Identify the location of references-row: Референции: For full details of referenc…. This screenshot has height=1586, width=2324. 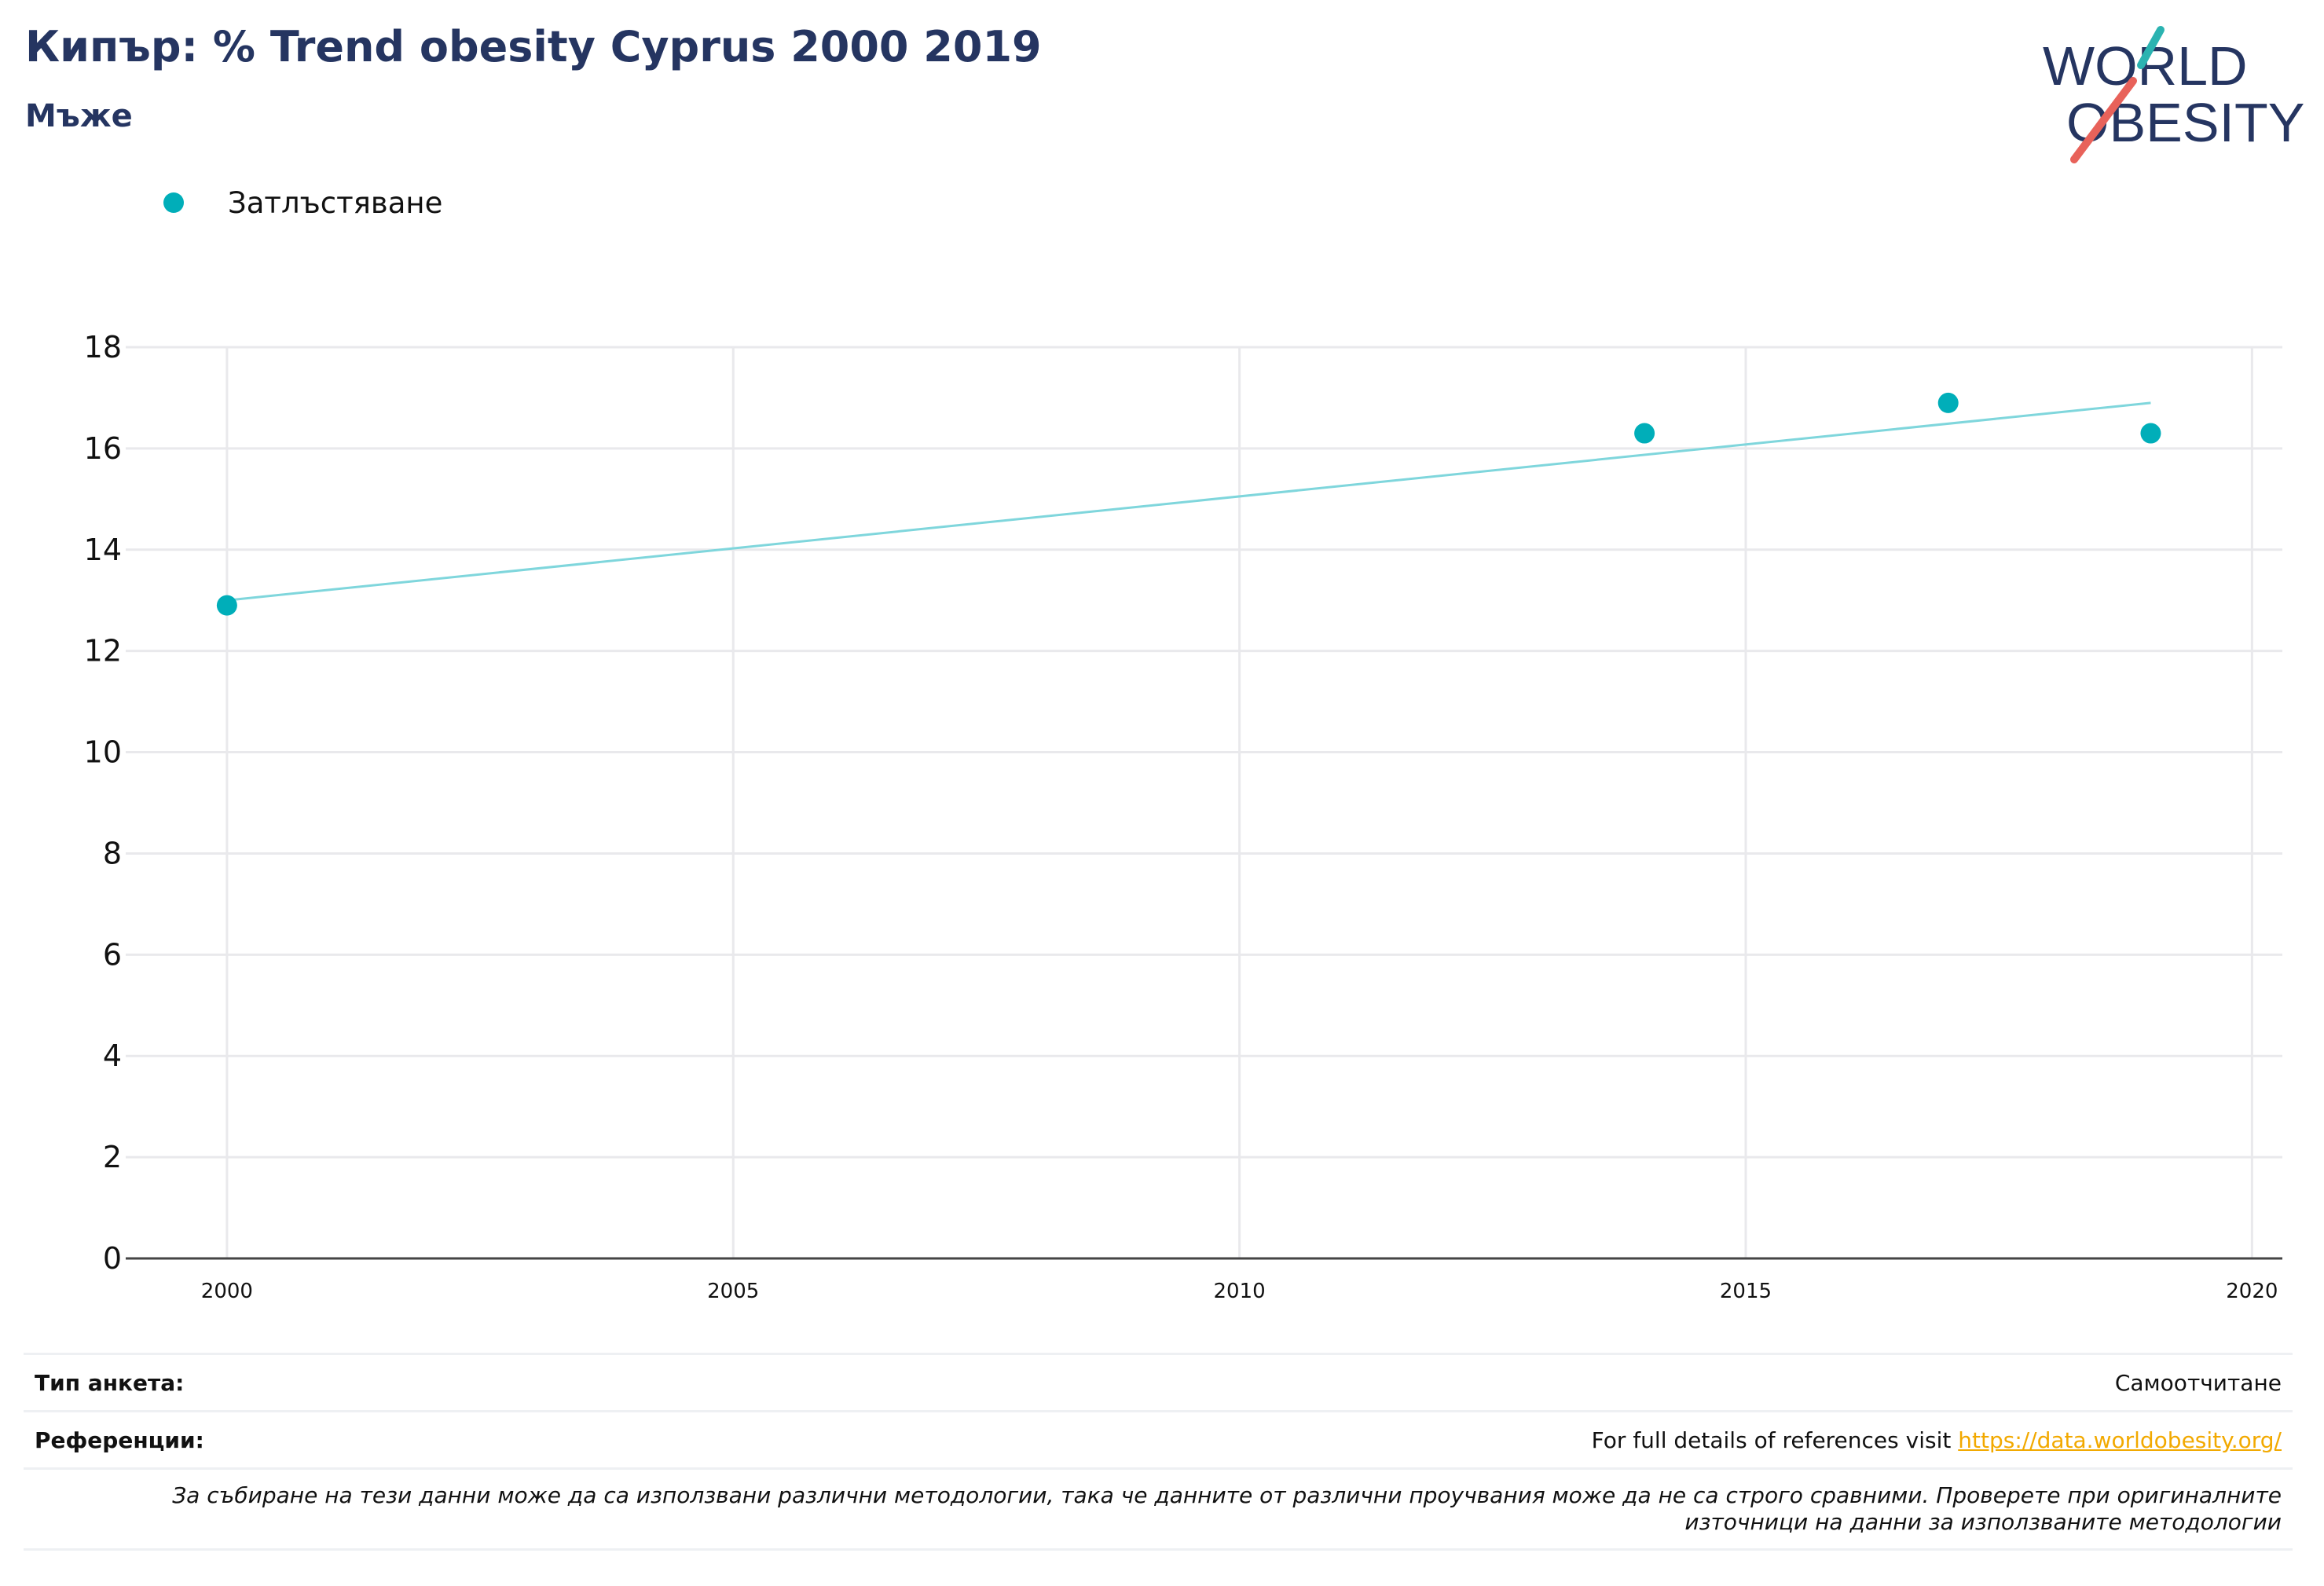
(1158, 1438).